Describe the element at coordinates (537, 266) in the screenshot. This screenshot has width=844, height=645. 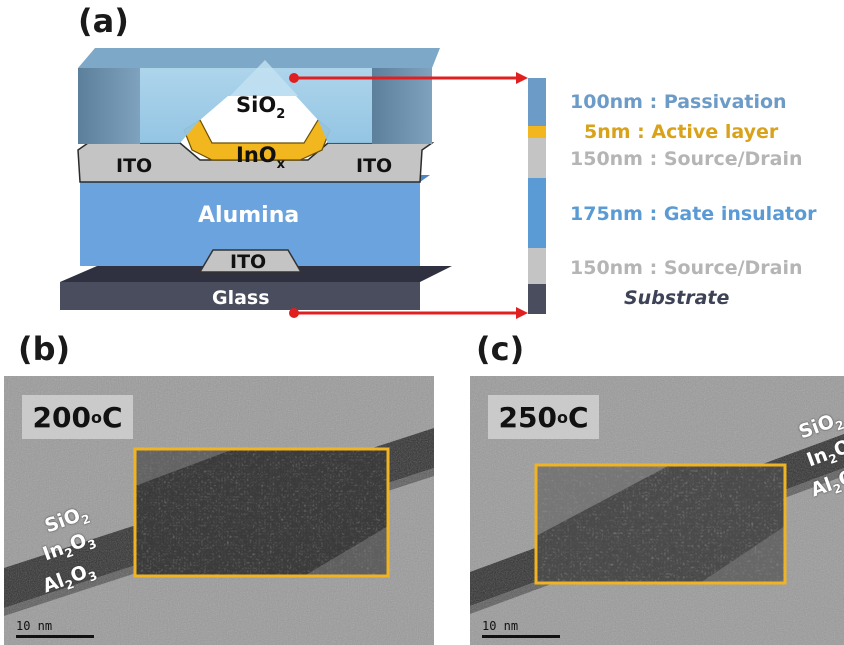
I see `thickness-bar-sd-bottom` at that location.